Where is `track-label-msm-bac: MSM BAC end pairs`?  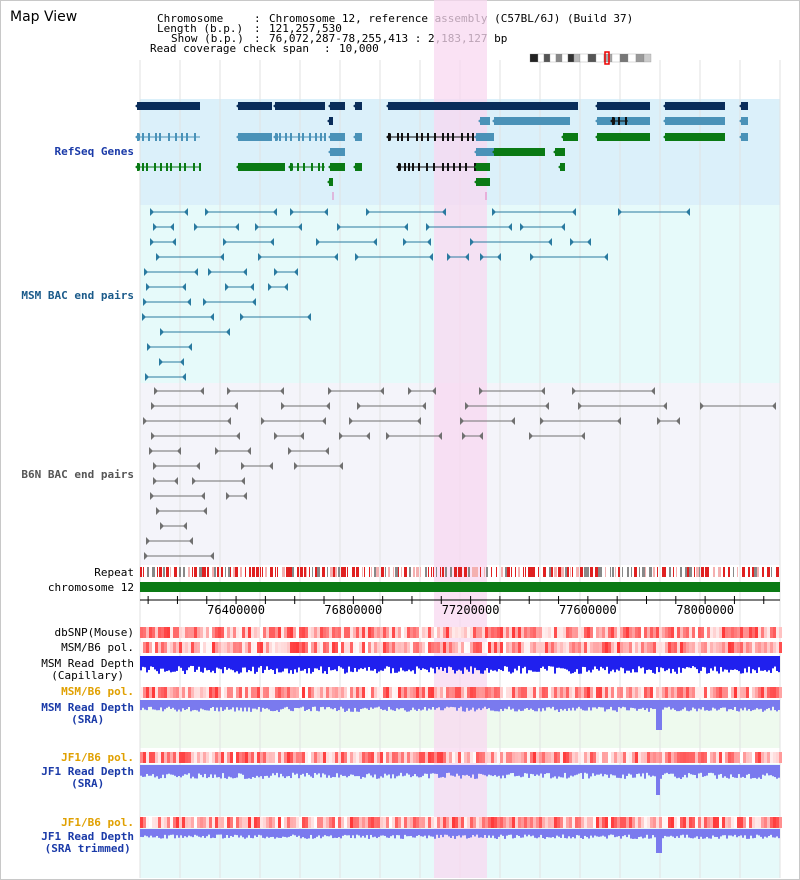
track-label-msm-bac: MSM BAC end pairs is located at coordinates (77, 295).